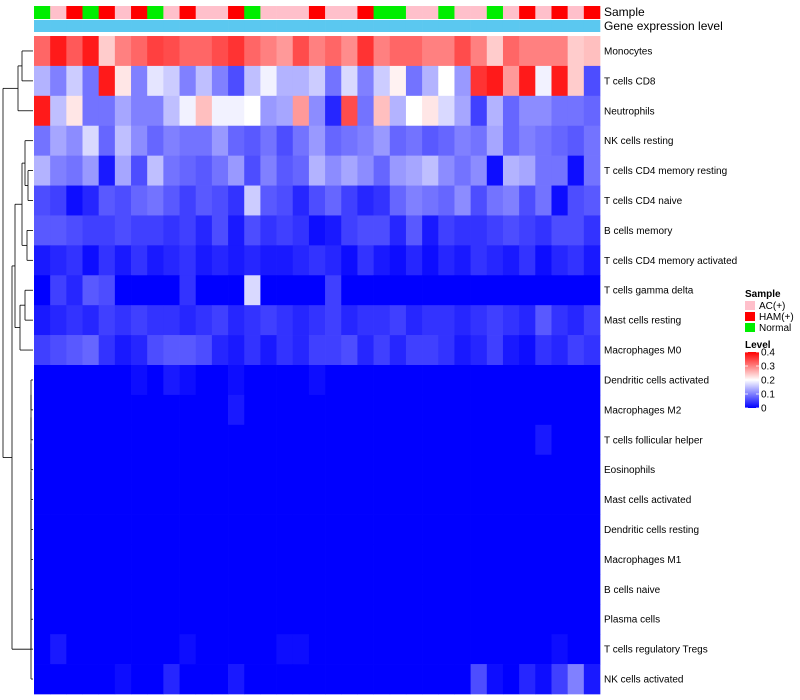  I want to click on row-label: Macrophages M0, so click(643, 351).